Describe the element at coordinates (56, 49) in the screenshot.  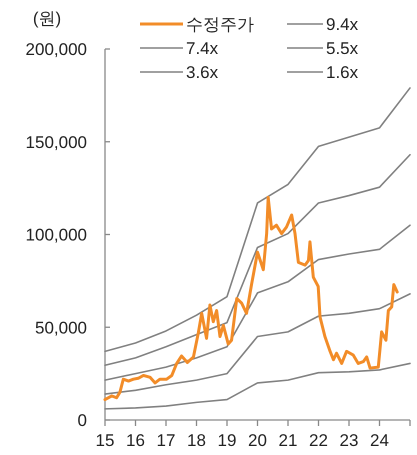
I see `y-tick-label: 200,000` at that location.